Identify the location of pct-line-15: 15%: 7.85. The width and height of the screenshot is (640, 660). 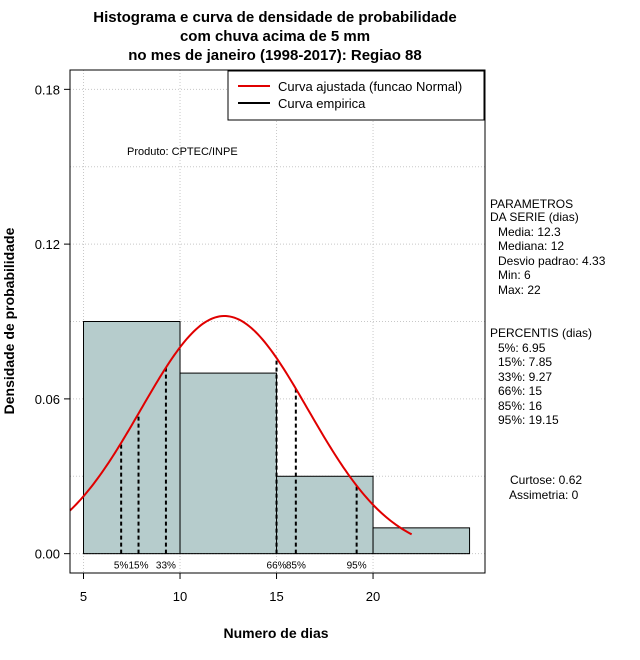
(525, 362).